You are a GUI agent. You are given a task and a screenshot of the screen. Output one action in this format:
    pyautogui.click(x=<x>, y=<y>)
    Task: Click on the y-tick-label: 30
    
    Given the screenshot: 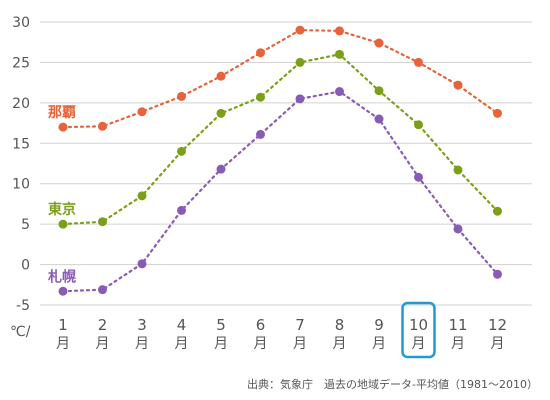 What is the action you would take?
    pyautogui.click(x=21, y=23)
    